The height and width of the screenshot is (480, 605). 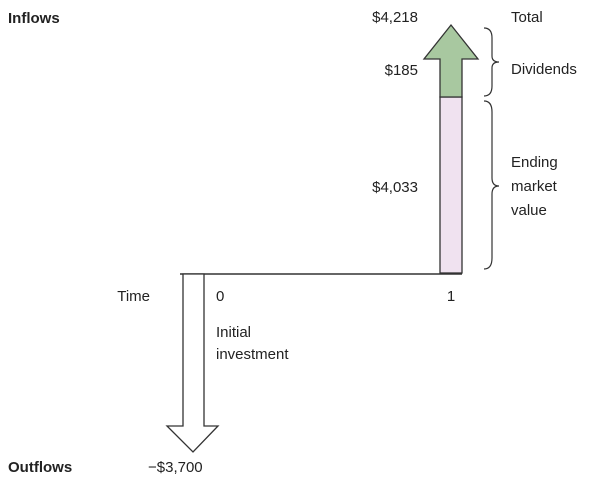 What do you see at coordinates (34, 18) in the screenshot?
I see `inflows-label: Inflows` at bounding box center [34, 18].